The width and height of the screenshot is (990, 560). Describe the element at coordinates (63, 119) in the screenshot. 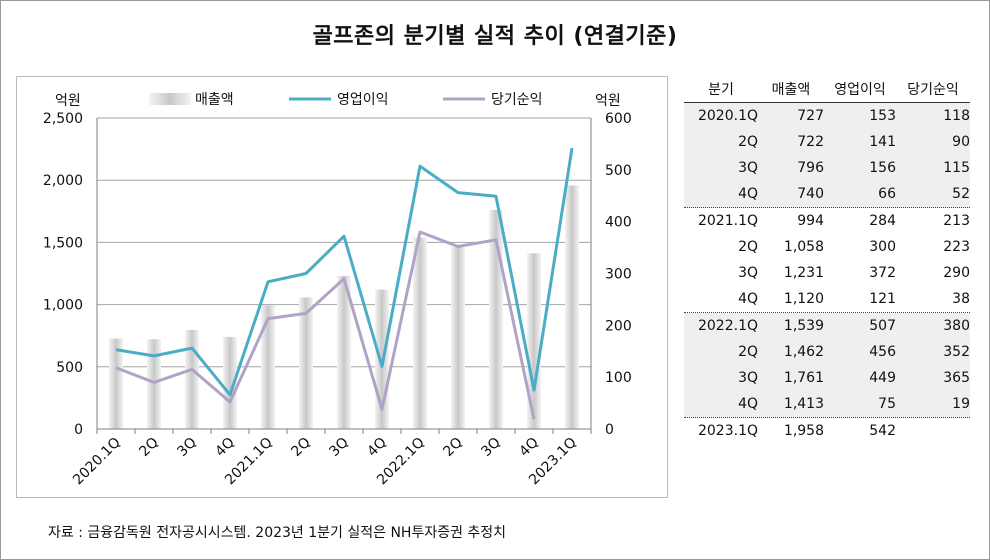

I see `y-left-tick-label: 2,500` at that location.